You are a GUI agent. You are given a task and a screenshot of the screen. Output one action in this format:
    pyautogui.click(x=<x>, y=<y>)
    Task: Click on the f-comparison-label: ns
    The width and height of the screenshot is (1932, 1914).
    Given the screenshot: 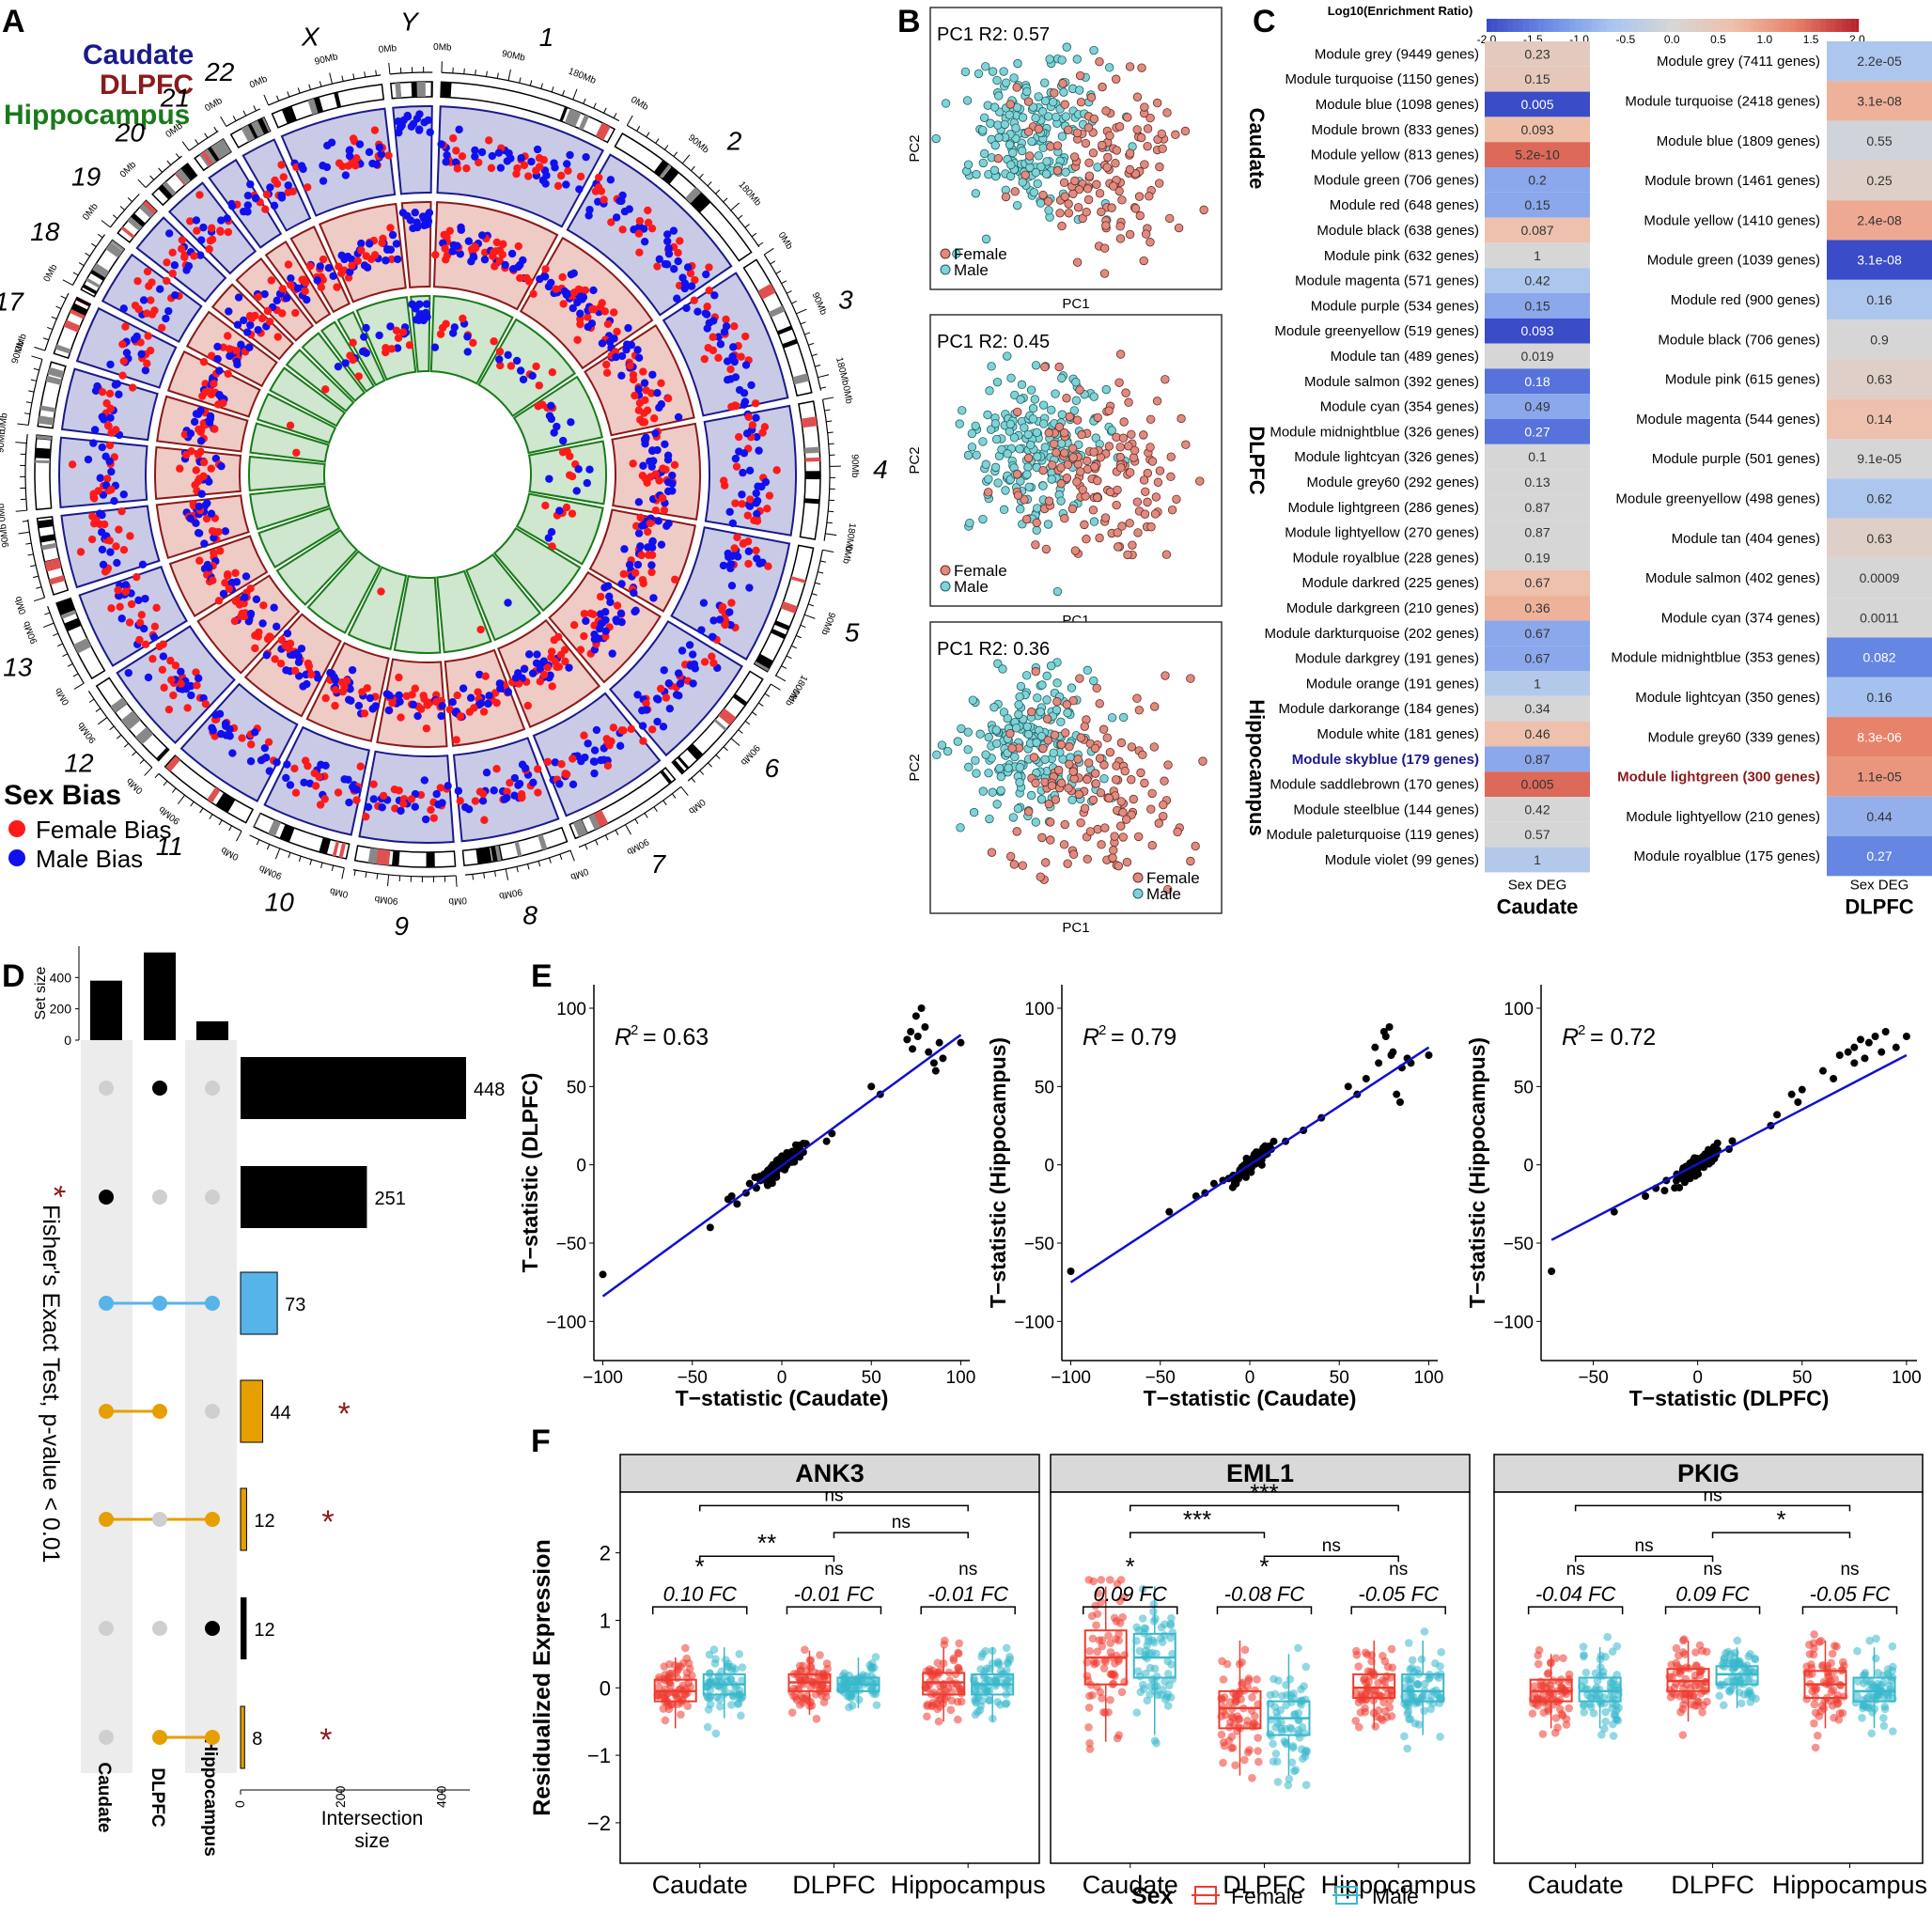 What is the action you would take?
    pyautogui.click(x=833, y=1495)
    